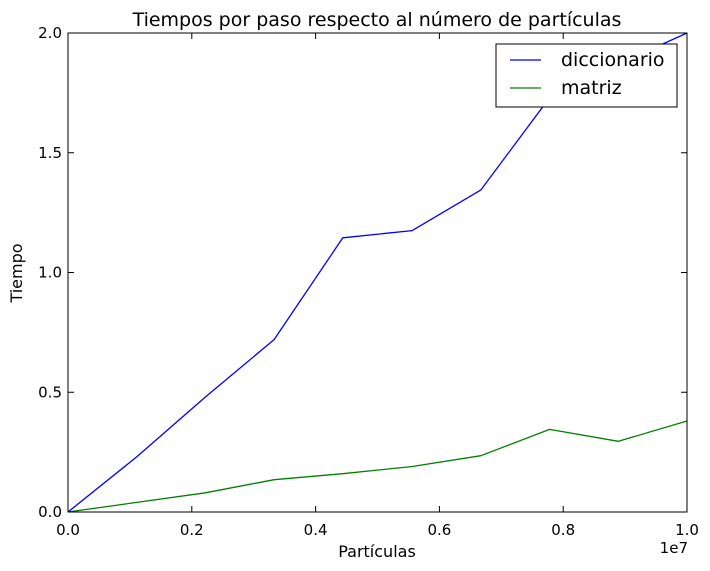 The image size is (710, 571). I want to click on x-tick-label-1: 0.2, so click(192, 530).